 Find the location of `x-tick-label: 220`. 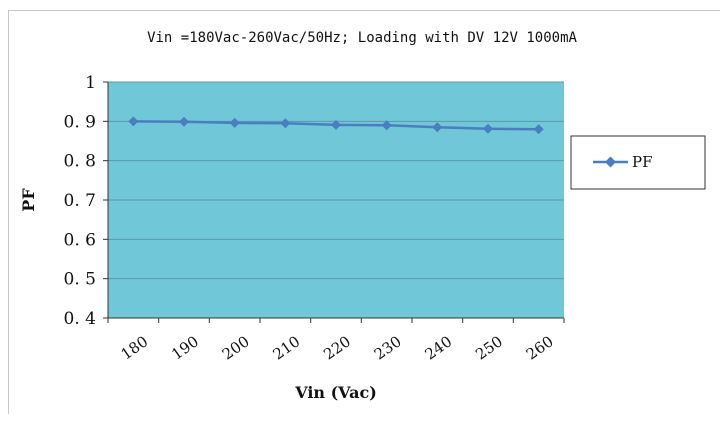

x-tick-label: 220 is located at coordinates (337, 347).